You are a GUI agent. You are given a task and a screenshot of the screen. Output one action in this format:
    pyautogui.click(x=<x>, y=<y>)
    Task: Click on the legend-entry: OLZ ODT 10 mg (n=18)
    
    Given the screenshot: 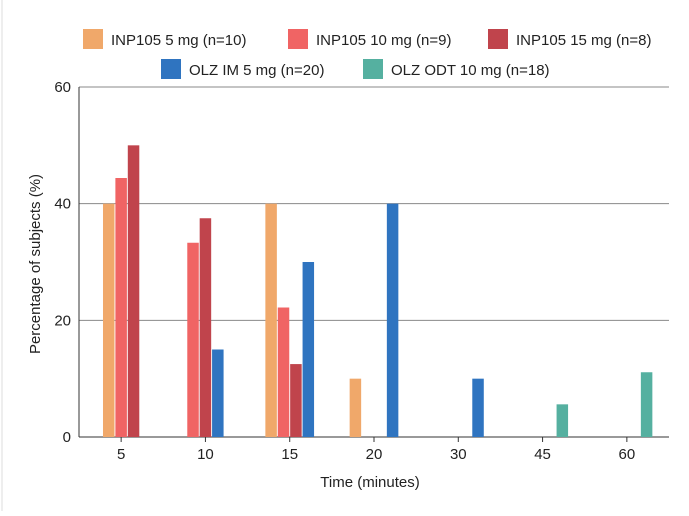 What is the action you would take?
    pyautogui.click(x=470, y=70)
    